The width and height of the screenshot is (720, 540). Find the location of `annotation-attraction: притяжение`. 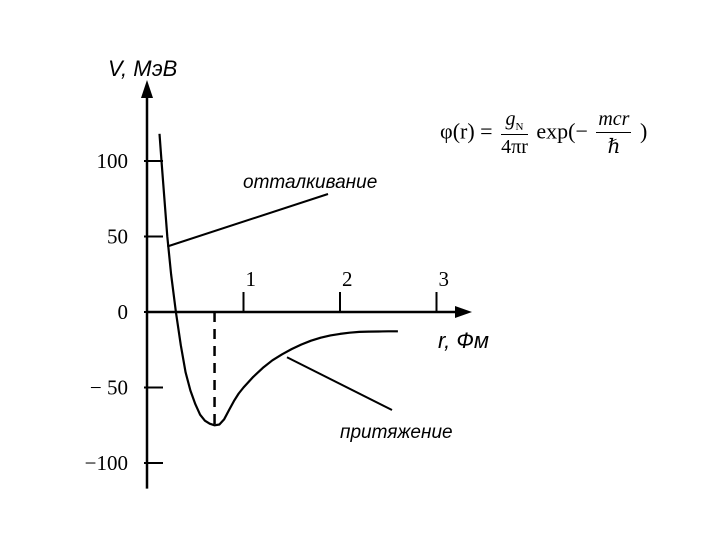

annotation-attraction: притяжение is located at coordinates (396, 432).